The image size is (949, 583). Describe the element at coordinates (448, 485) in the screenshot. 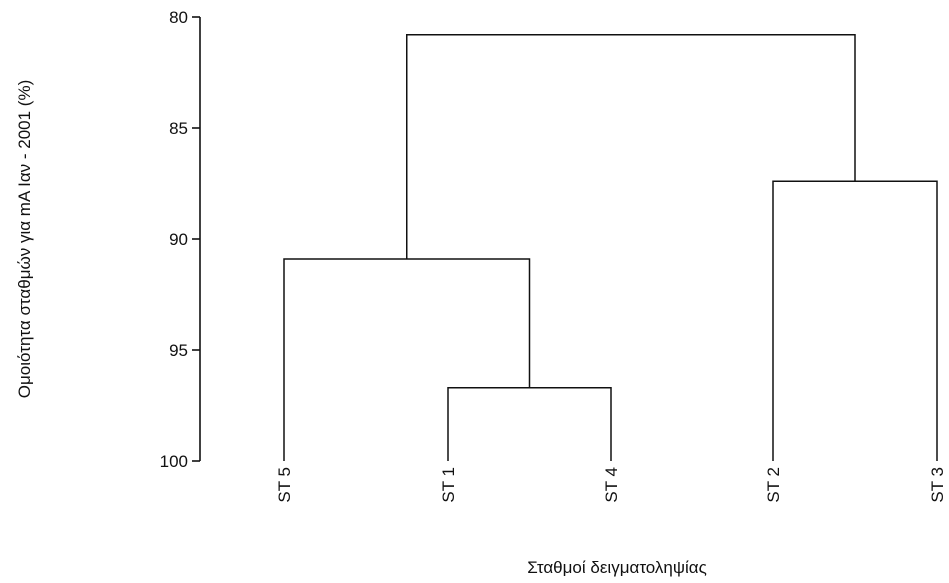

I see `leaf-label: ST 1` at that location.